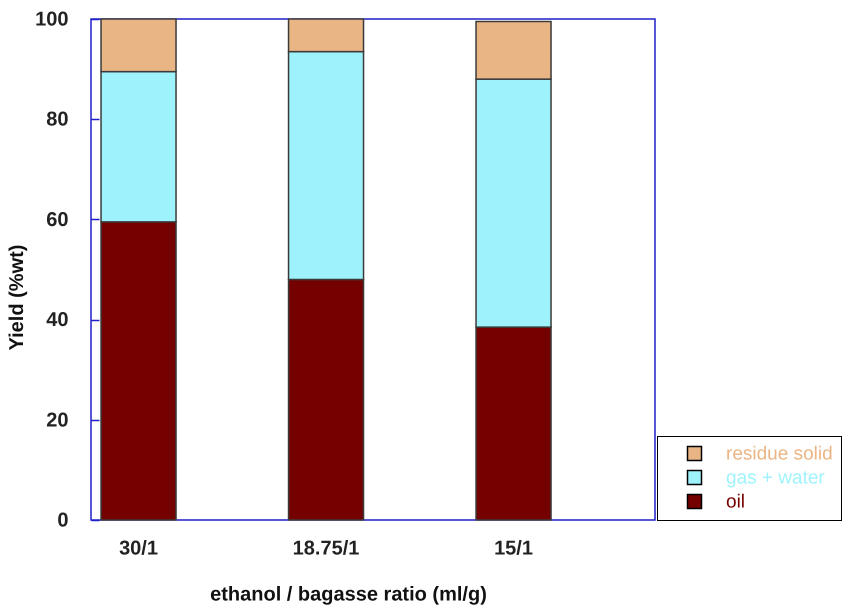  I want to click on y-axis-title: Yield (%wt), so click(17, 297).